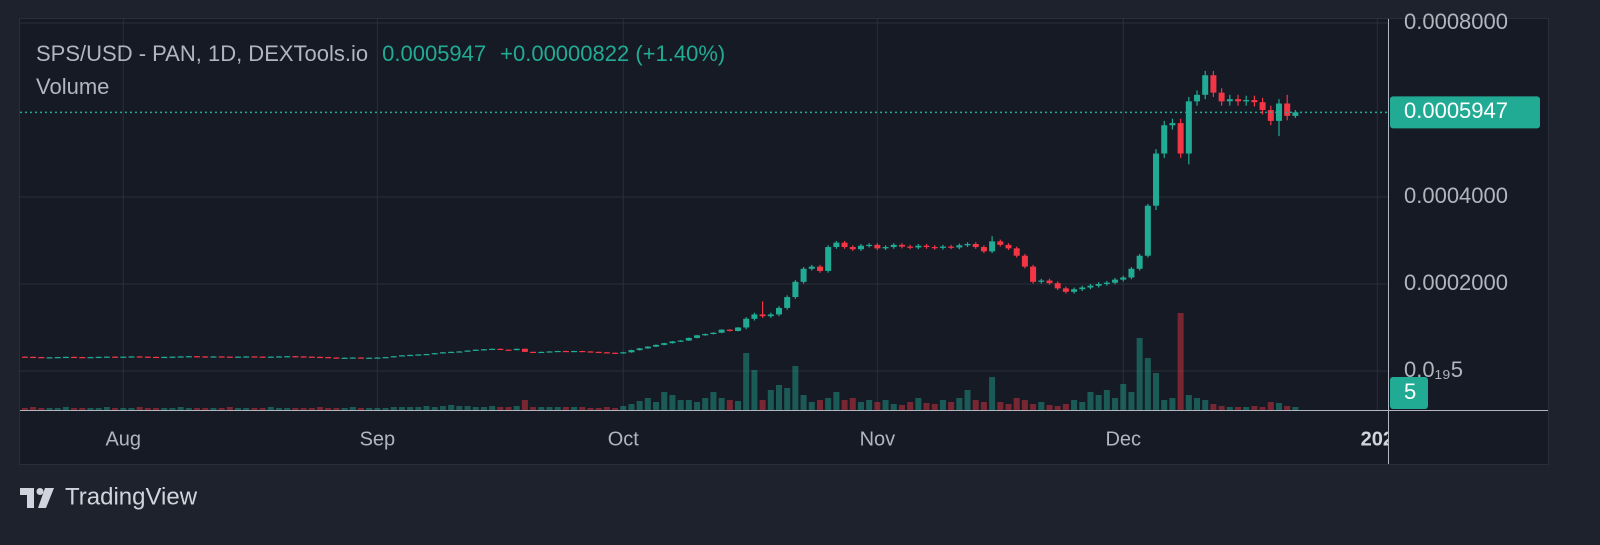  I want to click on x-tick-label: Dec, so click(1123, 439).